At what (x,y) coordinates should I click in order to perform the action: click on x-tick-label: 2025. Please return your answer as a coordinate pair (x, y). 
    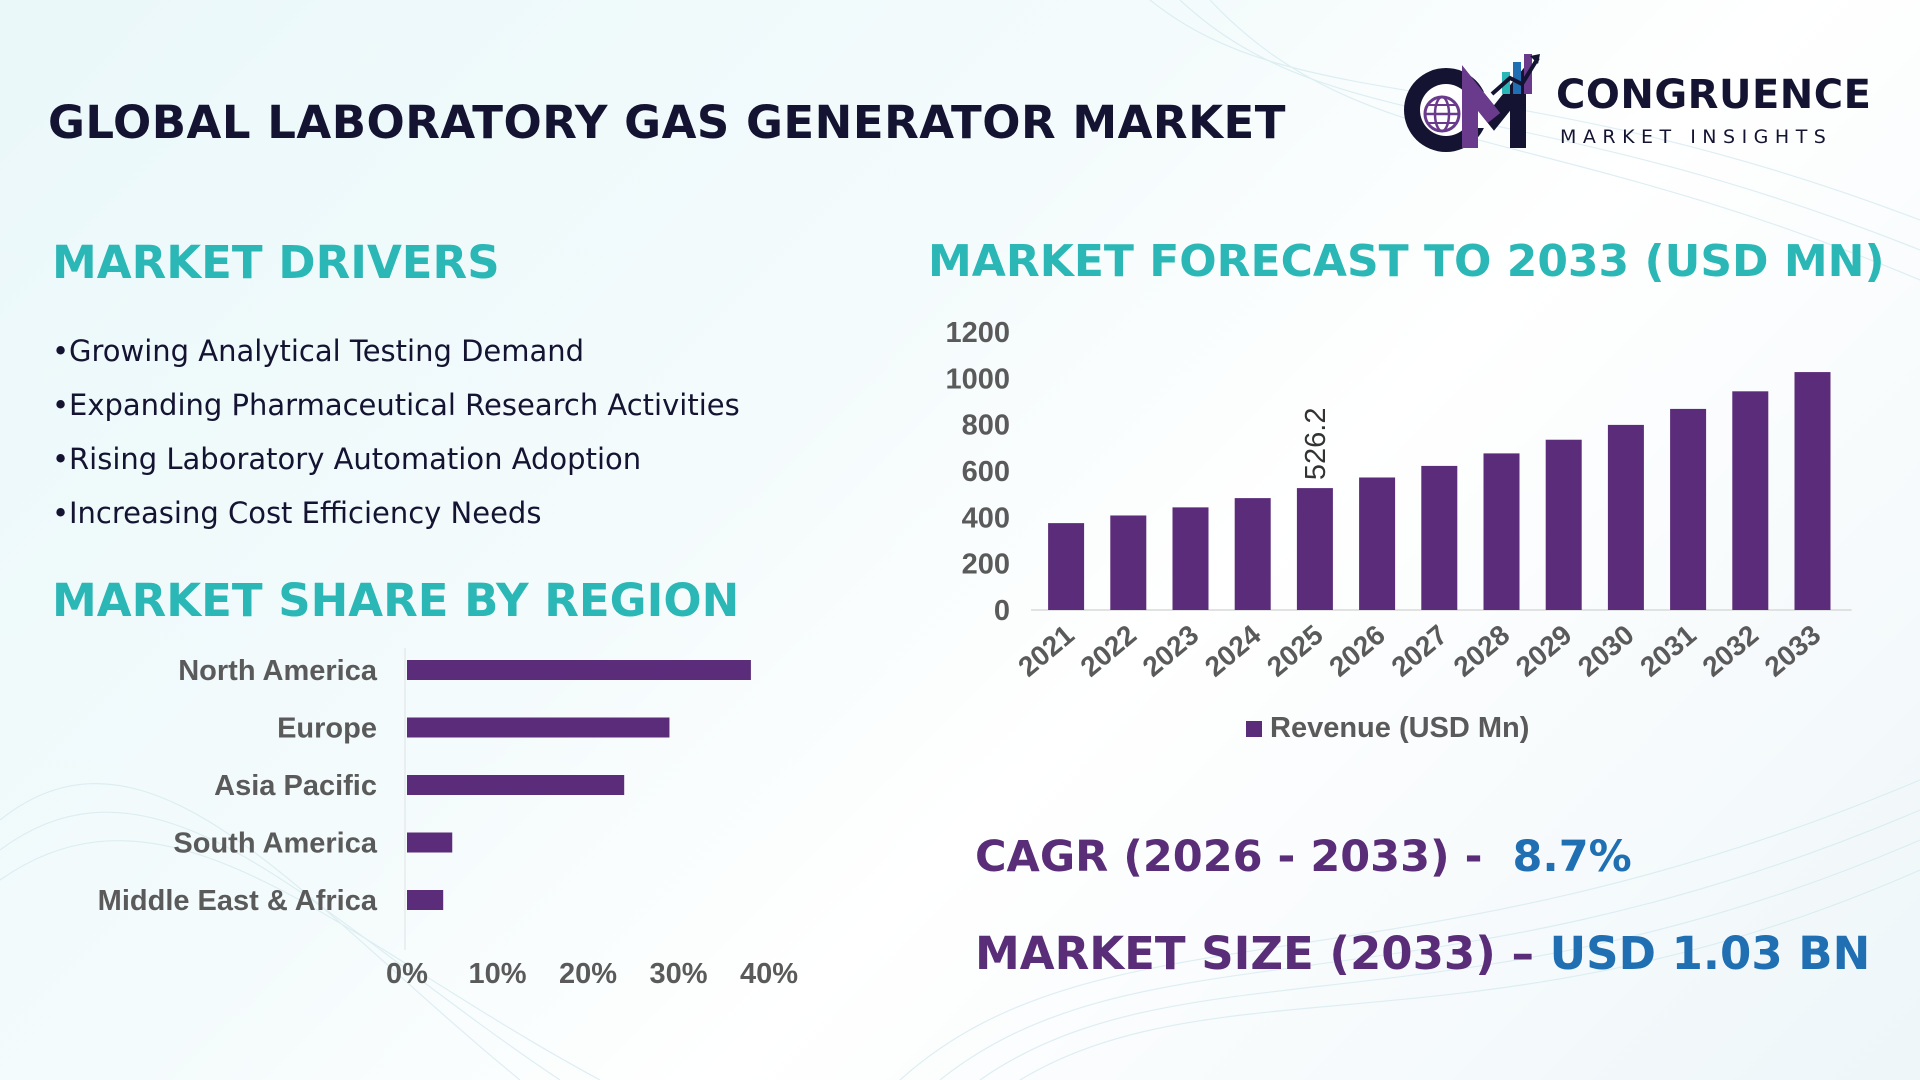
    Looking at the image, I should click on (1295, 651).